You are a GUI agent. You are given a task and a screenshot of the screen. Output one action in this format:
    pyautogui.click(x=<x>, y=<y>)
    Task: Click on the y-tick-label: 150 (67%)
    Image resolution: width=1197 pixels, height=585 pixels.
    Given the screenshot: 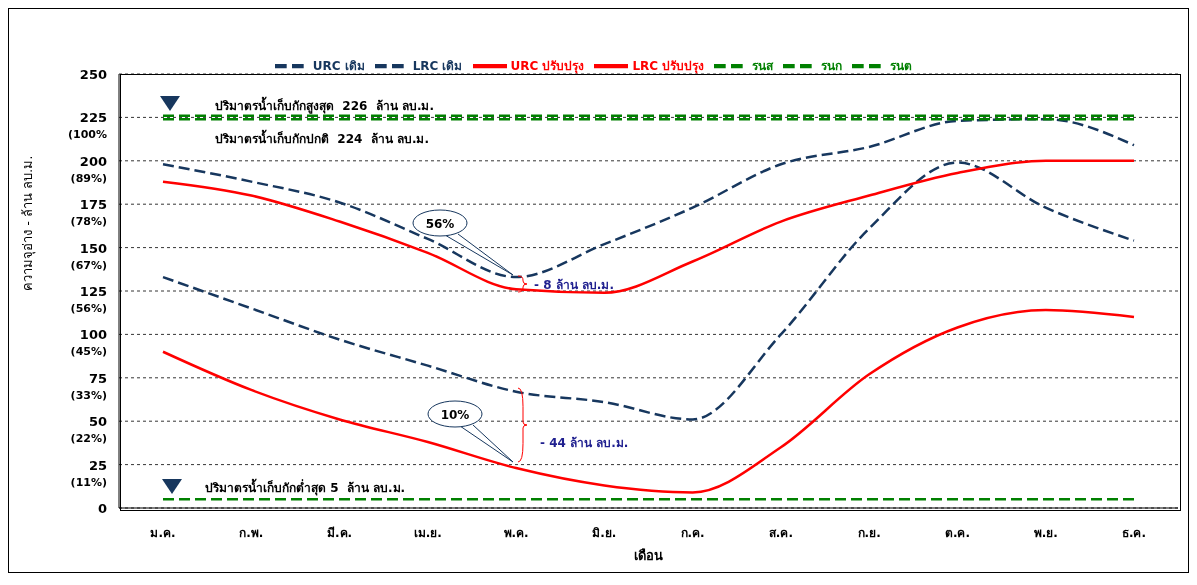 What is the action you would take?
    pyautogui.click(x=88, y=256)
    